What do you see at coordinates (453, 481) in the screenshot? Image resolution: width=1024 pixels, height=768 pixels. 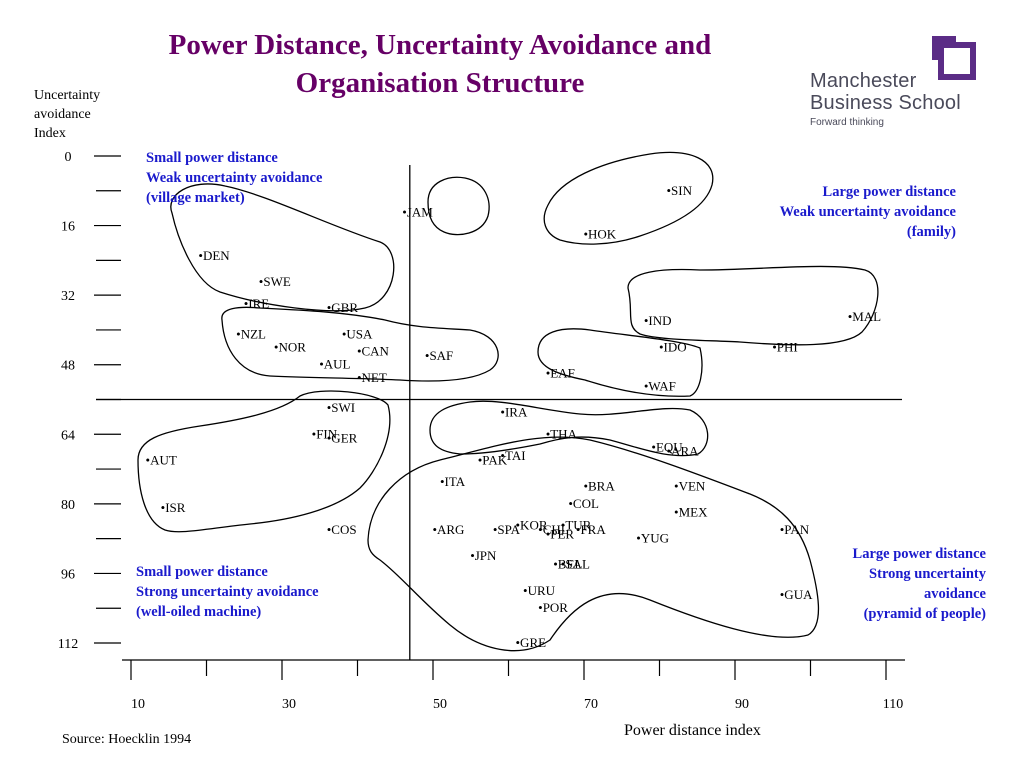 I see `point-ita: •ITA` at bounding box center [453, 481].